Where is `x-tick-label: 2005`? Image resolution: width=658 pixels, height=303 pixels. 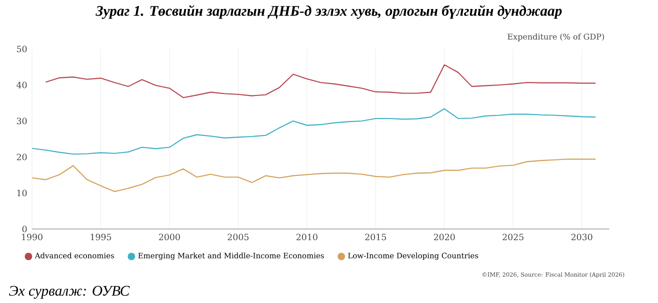
x-tick-label: 2005 is located at coordinates (238, 237).